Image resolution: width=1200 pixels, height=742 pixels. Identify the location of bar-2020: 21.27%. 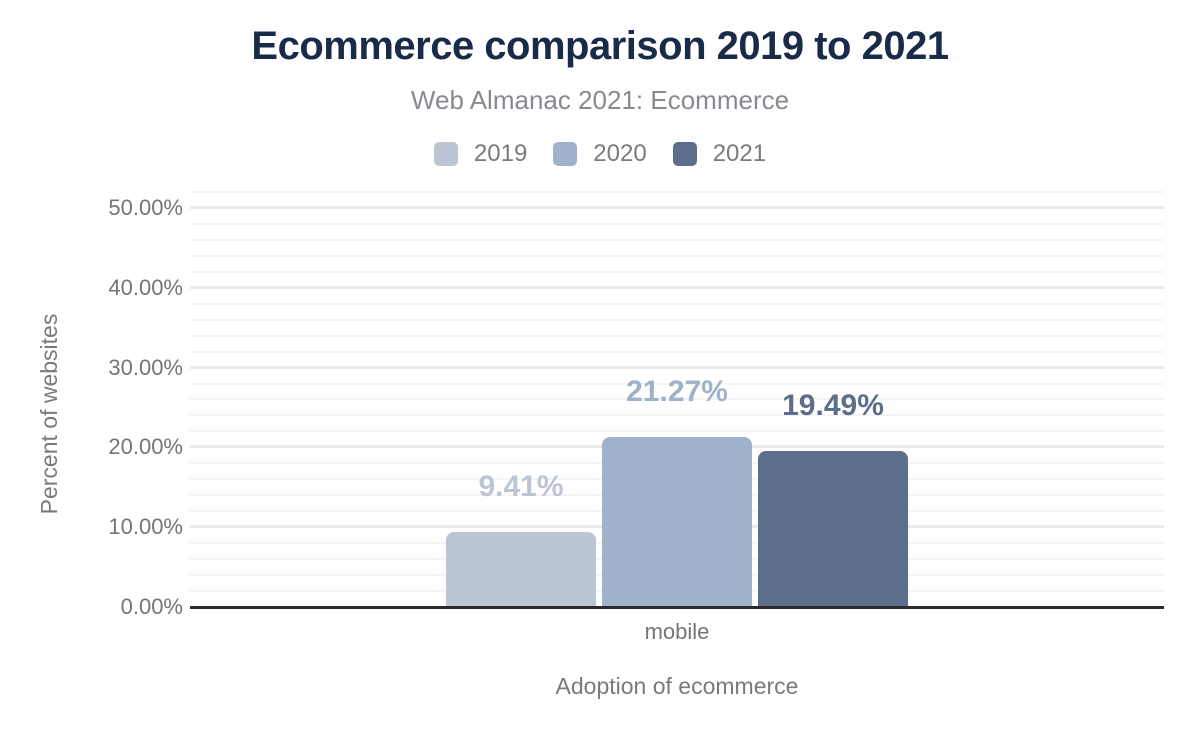
(677, 491).